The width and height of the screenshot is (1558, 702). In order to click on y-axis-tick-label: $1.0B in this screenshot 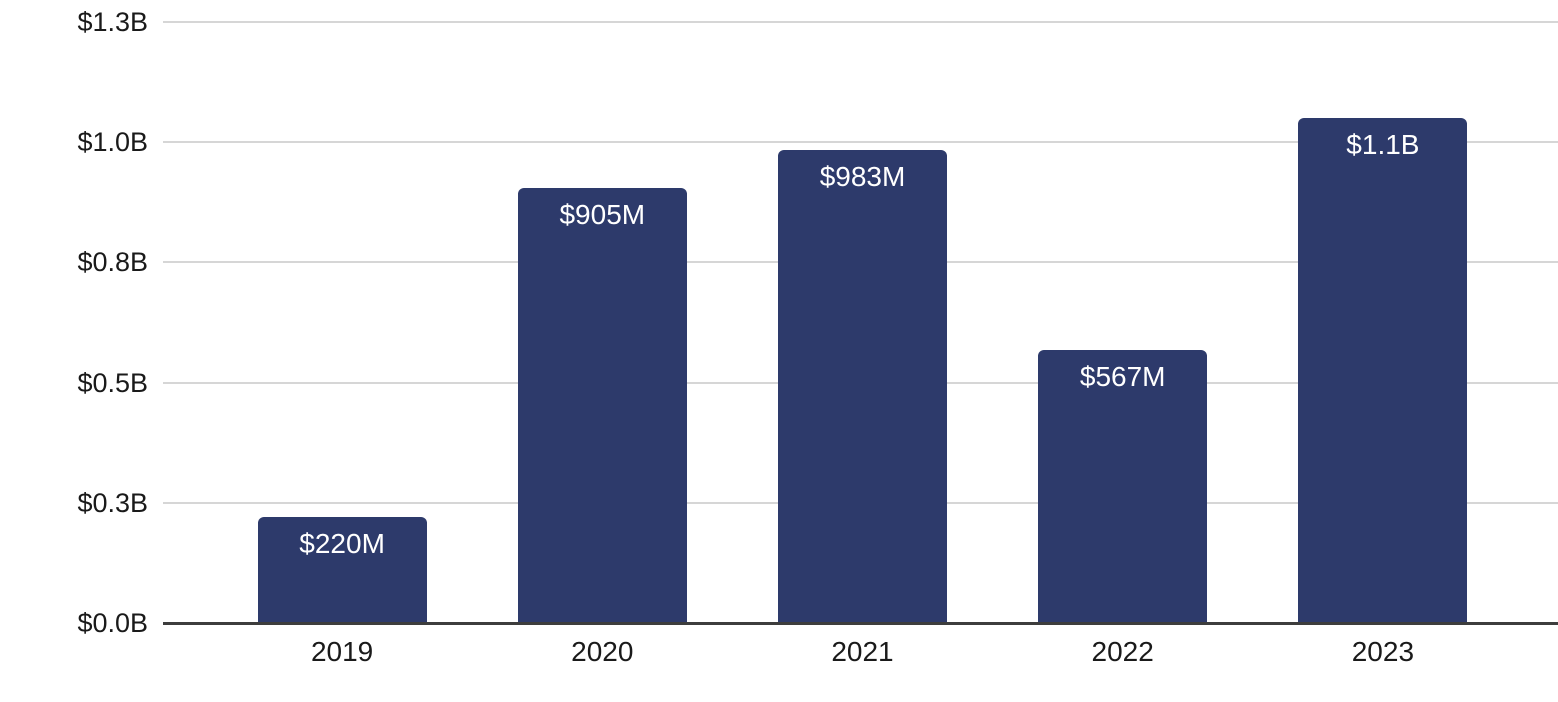, I will do `click(112, 142)`.